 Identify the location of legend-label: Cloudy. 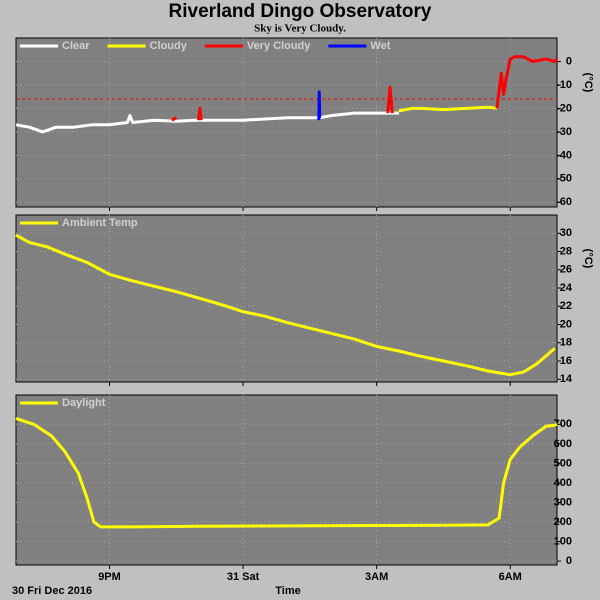
(169, 46).